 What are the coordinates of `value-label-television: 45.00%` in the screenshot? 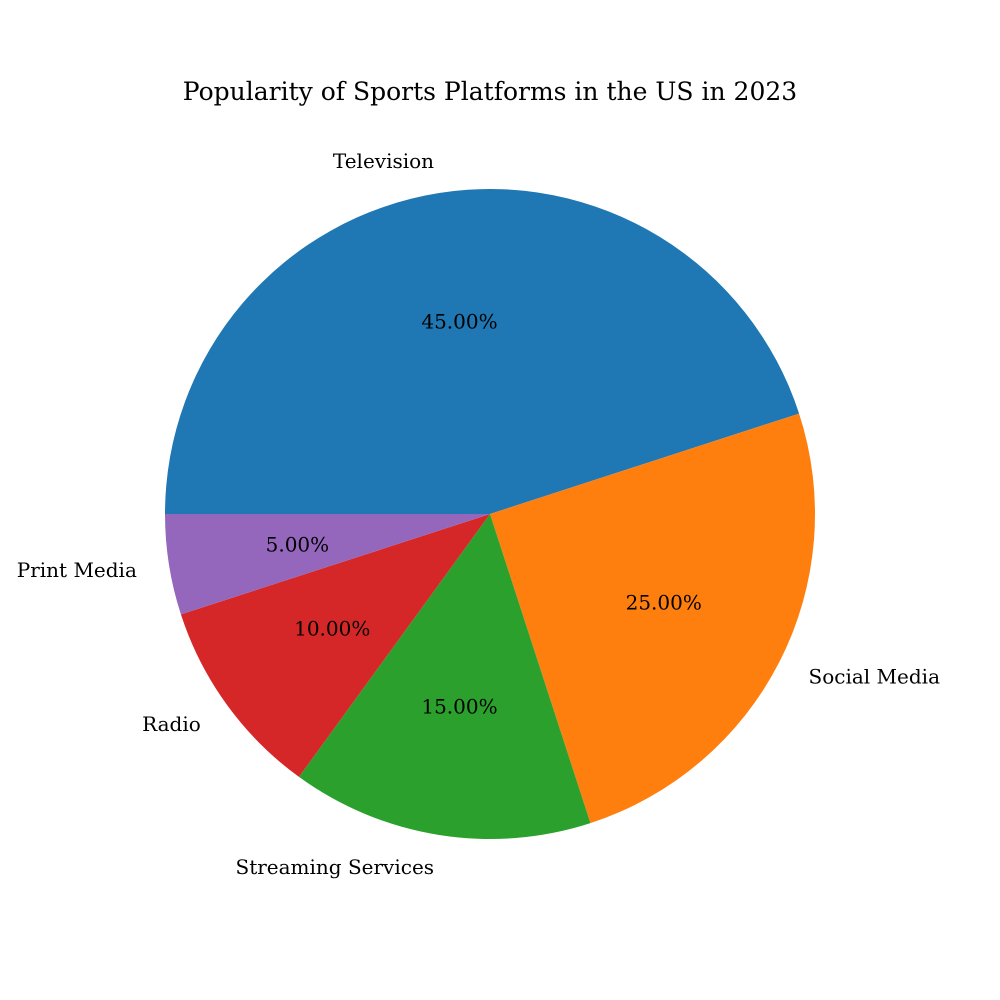 It's located at (459, 321).